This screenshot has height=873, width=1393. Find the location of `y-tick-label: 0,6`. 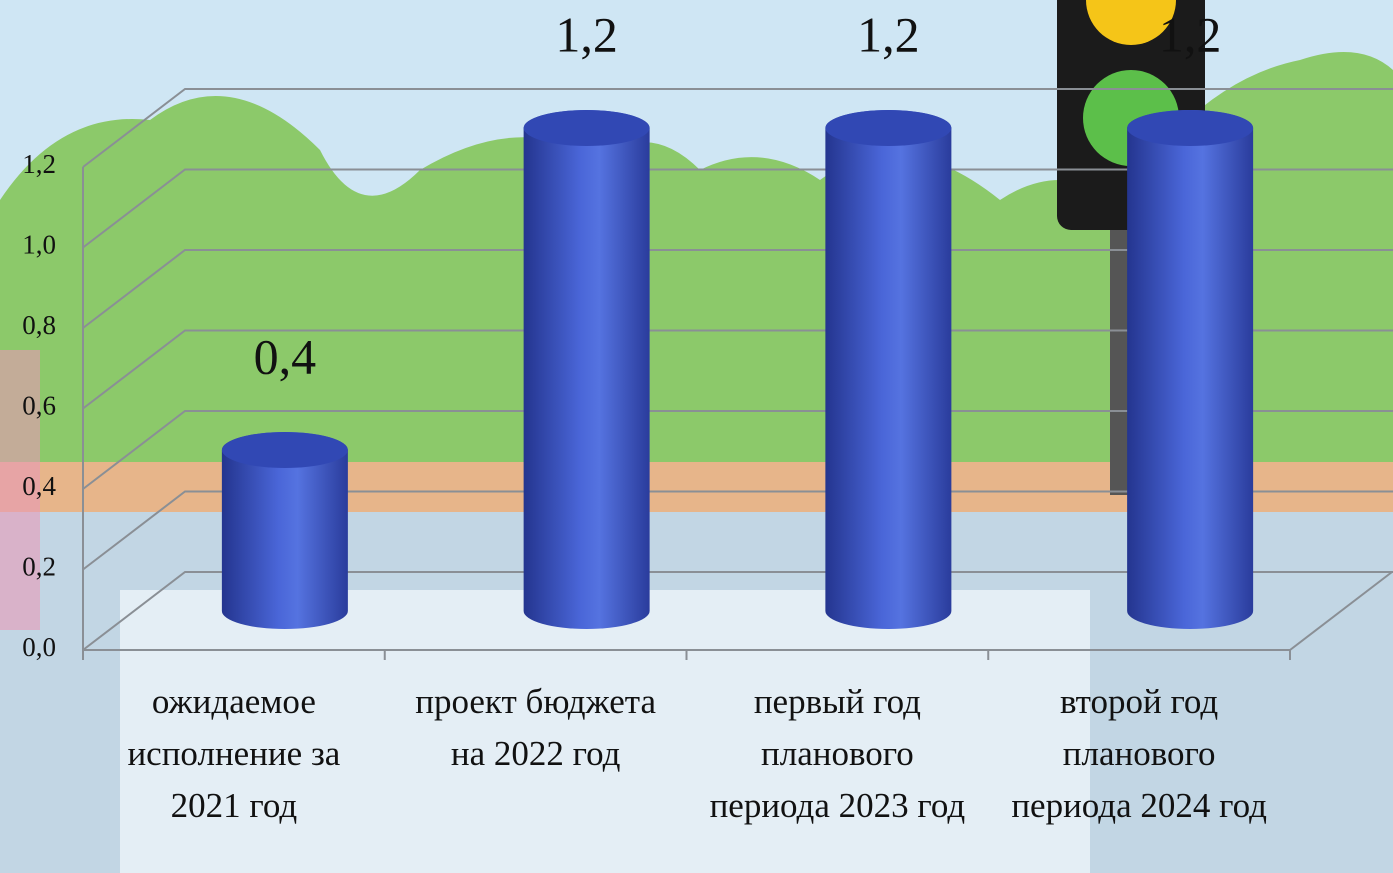

y-tick-label: 0,6 is located at coordinates (39, 406).